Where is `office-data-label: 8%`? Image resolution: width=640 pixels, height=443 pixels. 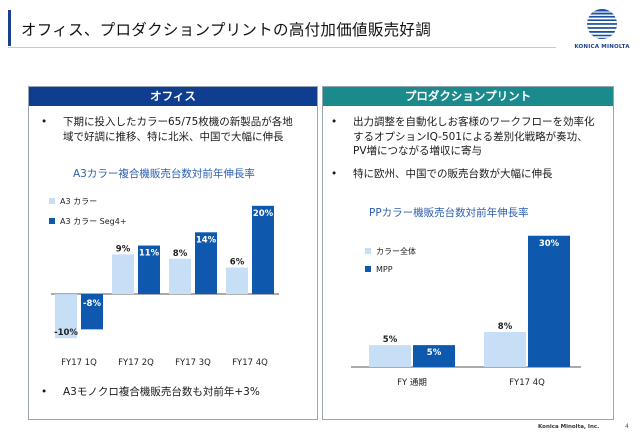
office-data-label: 8% is located at coordinates (180, 254).